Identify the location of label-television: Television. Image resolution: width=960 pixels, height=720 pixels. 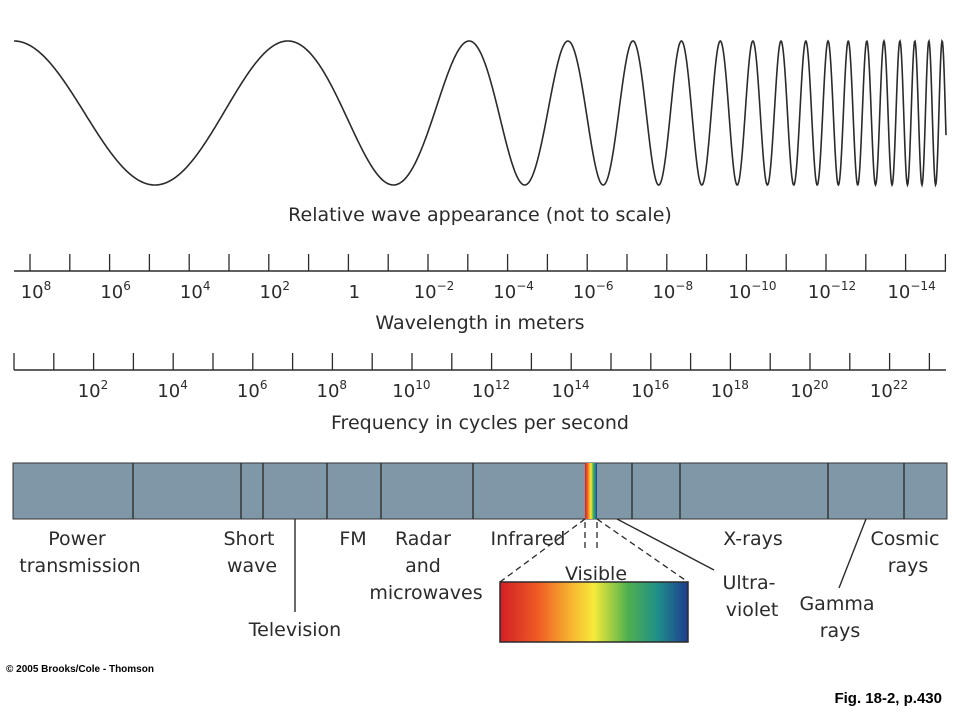
(294, 630).